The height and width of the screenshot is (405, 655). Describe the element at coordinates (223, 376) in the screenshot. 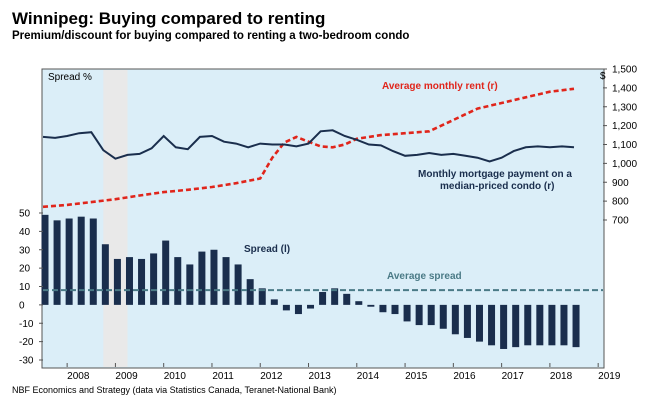

I see `x-tick-label: 2011` at that location.